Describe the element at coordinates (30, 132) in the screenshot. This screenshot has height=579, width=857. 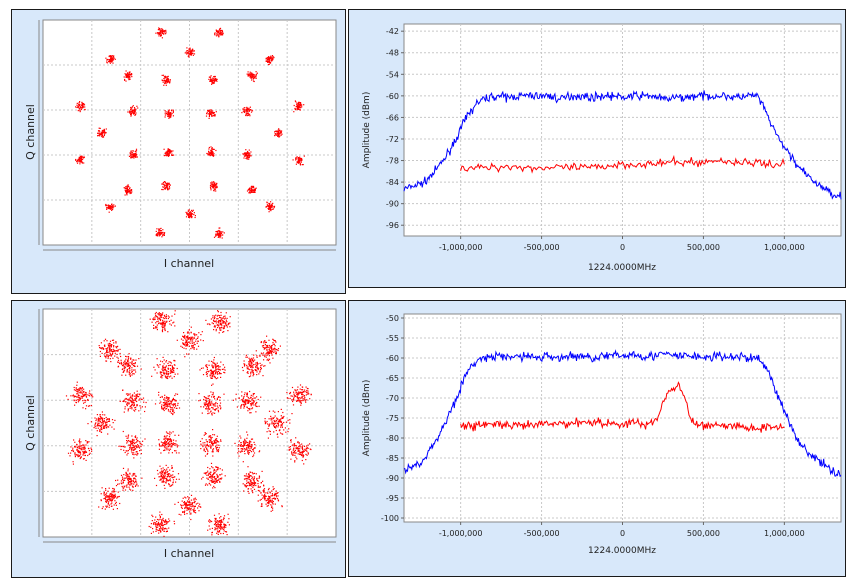
I see `y-axis-label: Q channel` at that location.